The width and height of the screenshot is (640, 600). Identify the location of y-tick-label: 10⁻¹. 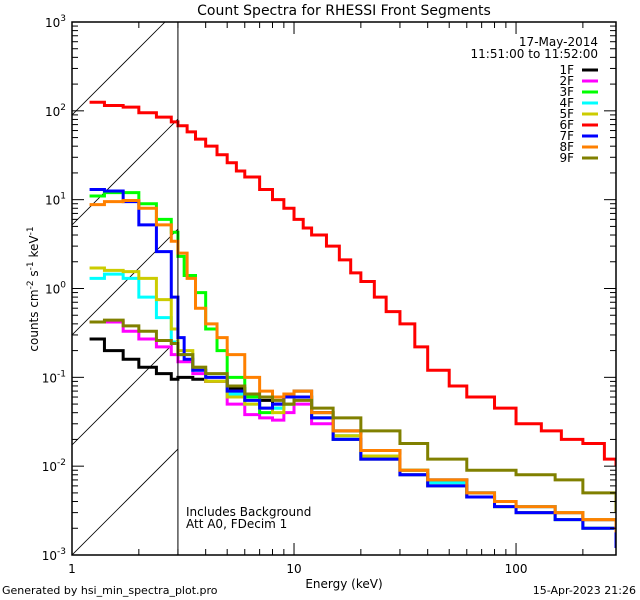
(54, 377).